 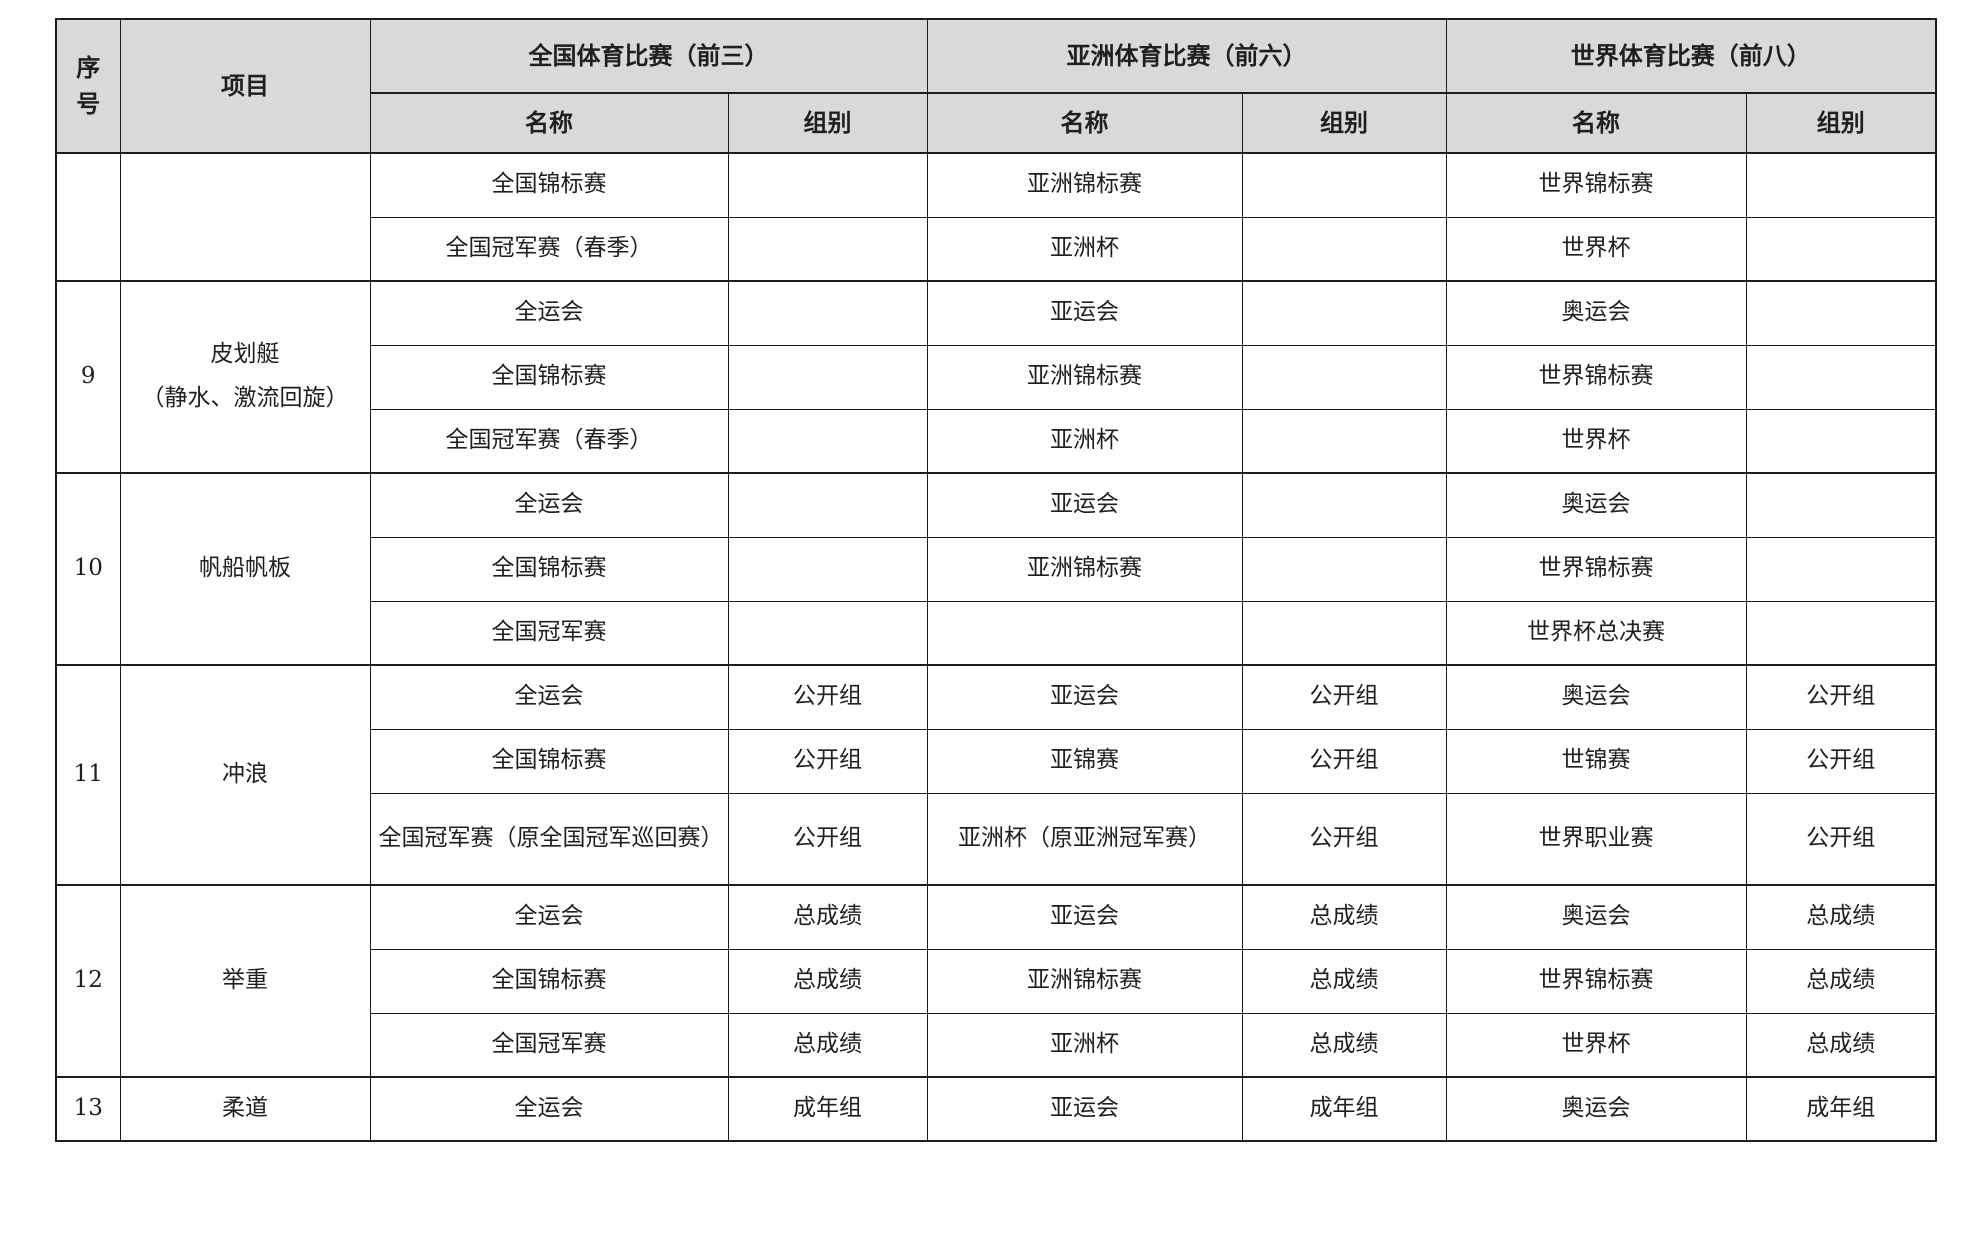 I want to click on asian-name-cell, so click(x=1084, y=633).